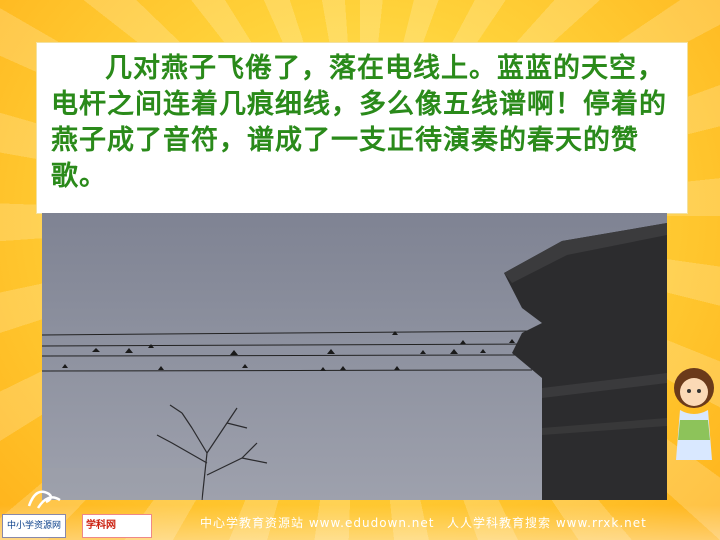 This screenshot has width=720, height=540. I want to click on logo-resource-site: 中小学资源网, so click(34, 526).